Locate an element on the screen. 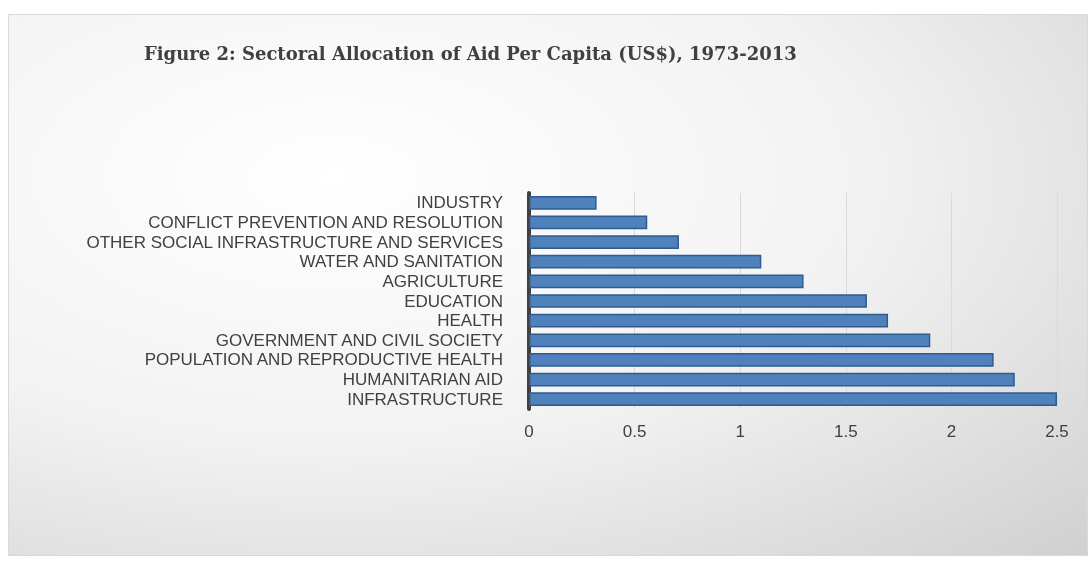 The width and height of the screenshot is (1089, 561). y-tick-label: HEALTH is located at coordinates (470, 321).